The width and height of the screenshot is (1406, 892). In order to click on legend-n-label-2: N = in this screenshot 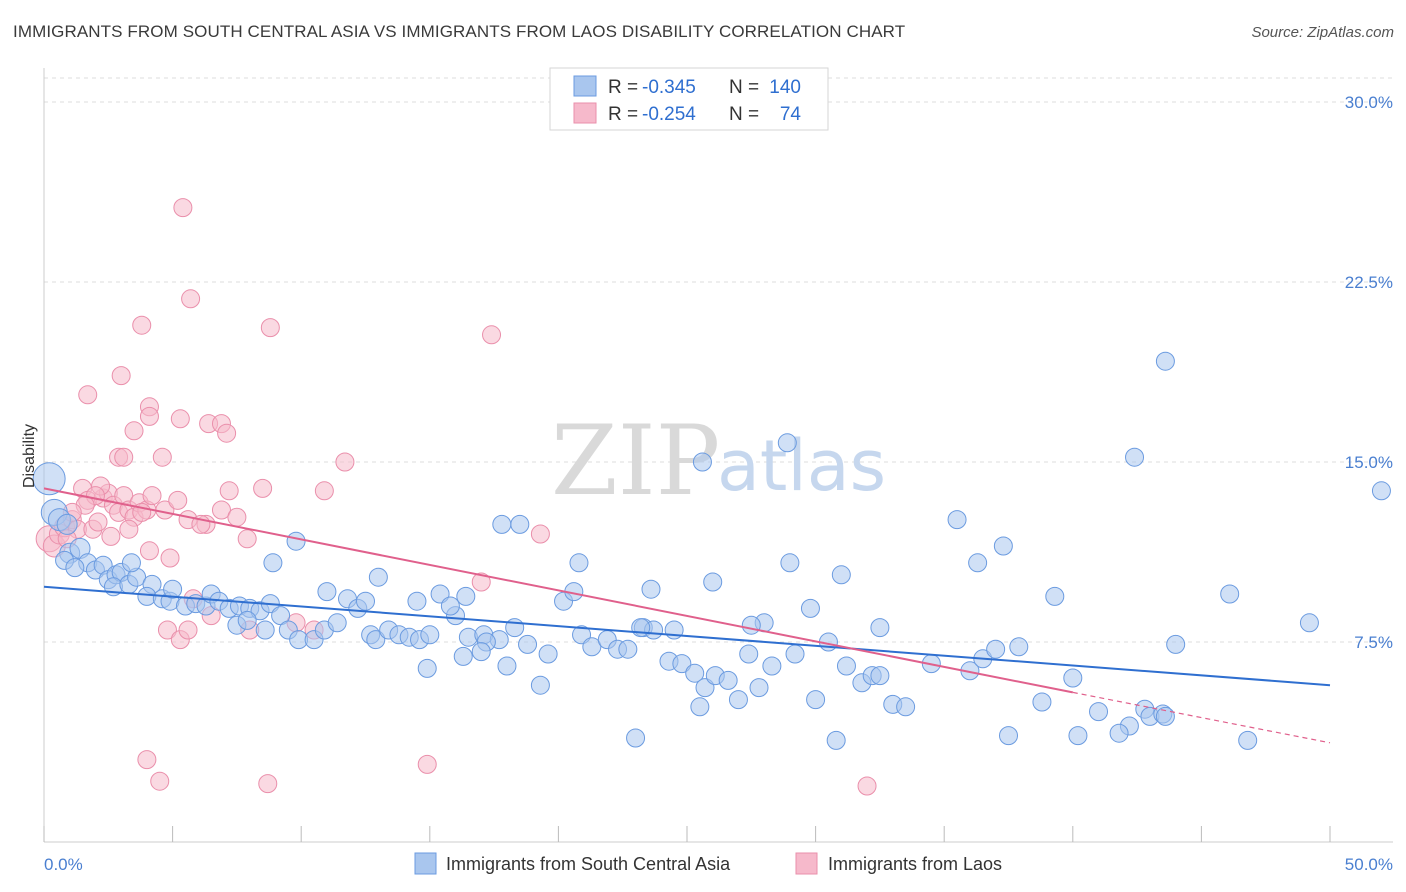, I will do `click(744, 114)`.